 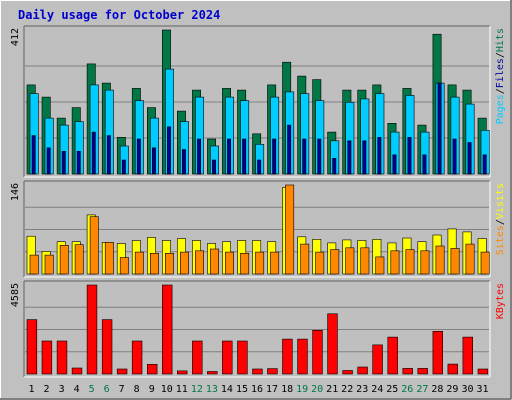 I want to click on bar-sites-day-3: Sites 3: 47, so click(x=64, y=260).